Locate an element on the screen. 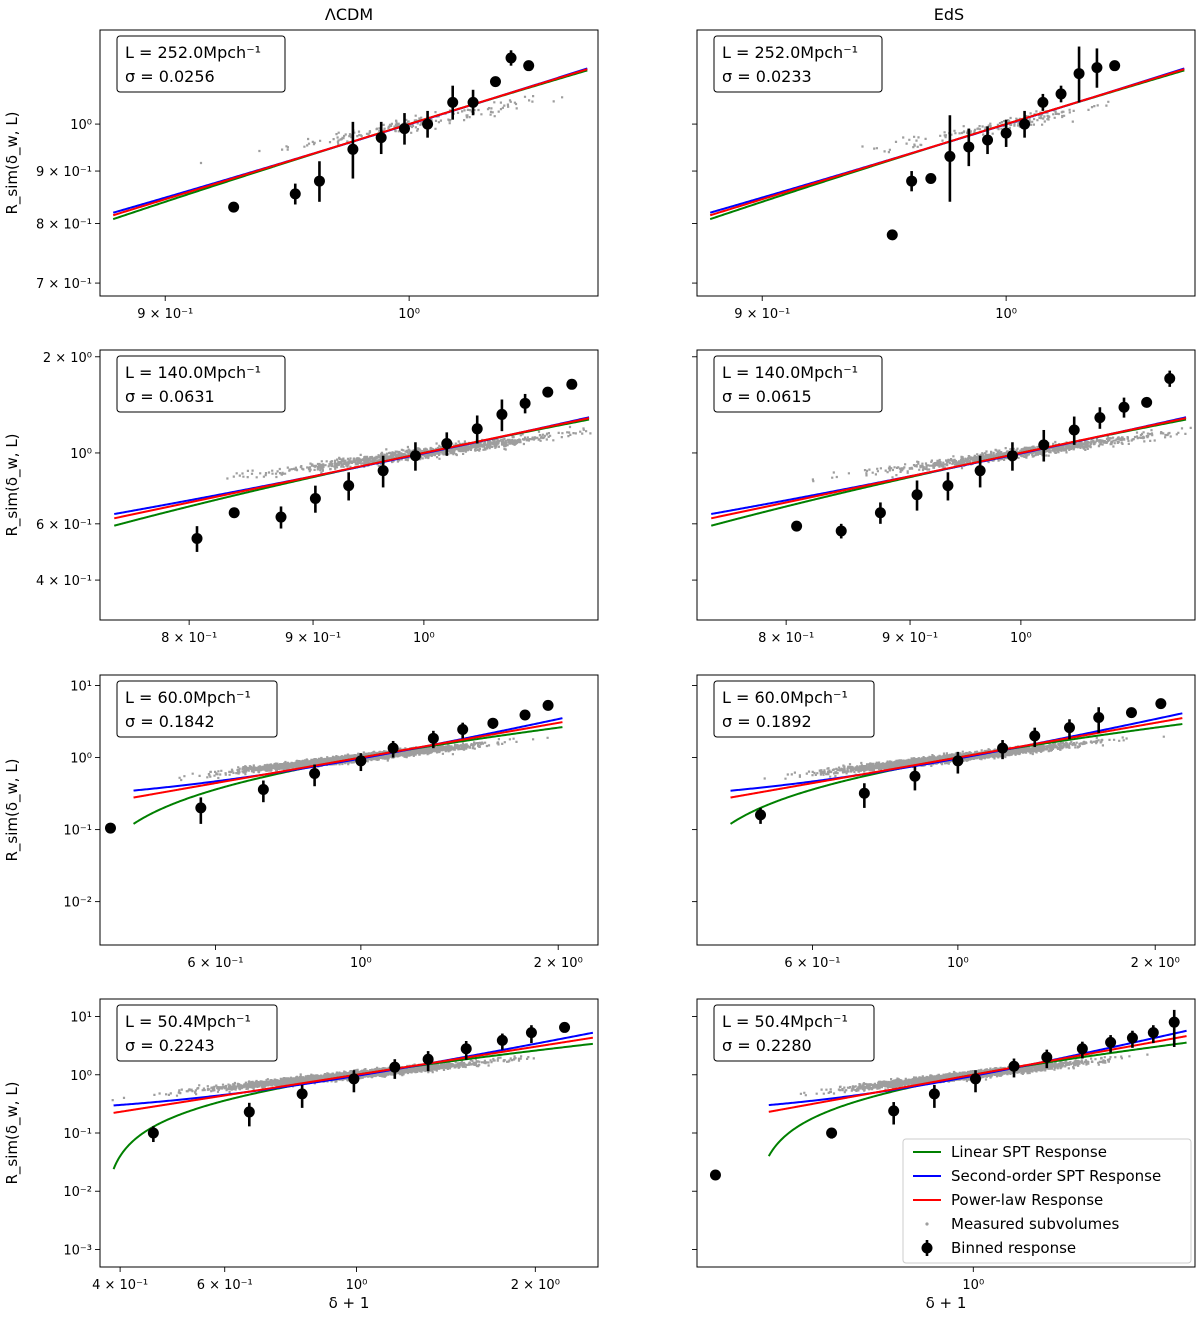  y-tick: 6 × 10⁻¹ is located at coordinates (68, 525).